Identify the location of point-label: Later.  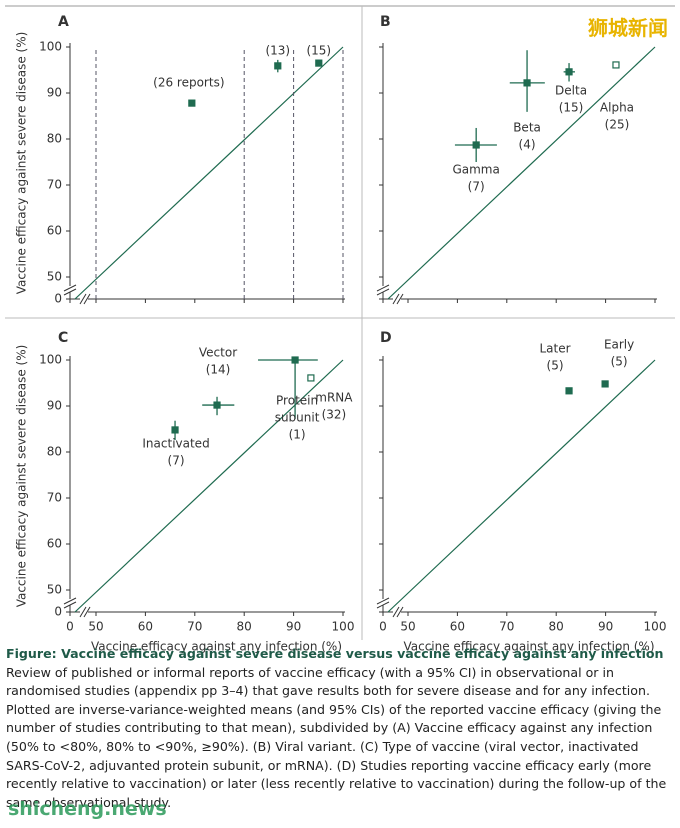
(555, 348).